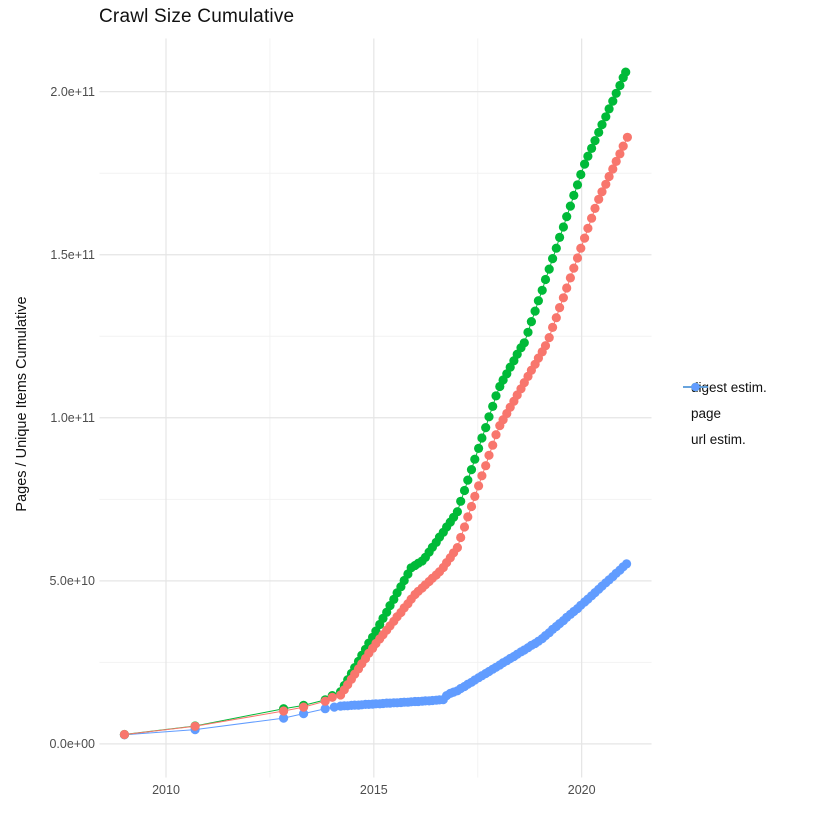 The image size is (826, 827). What do you see at coordinates (718, 439) in the screenshot?
I see `legend-label: url estim.` at bounding box center [718, 439].